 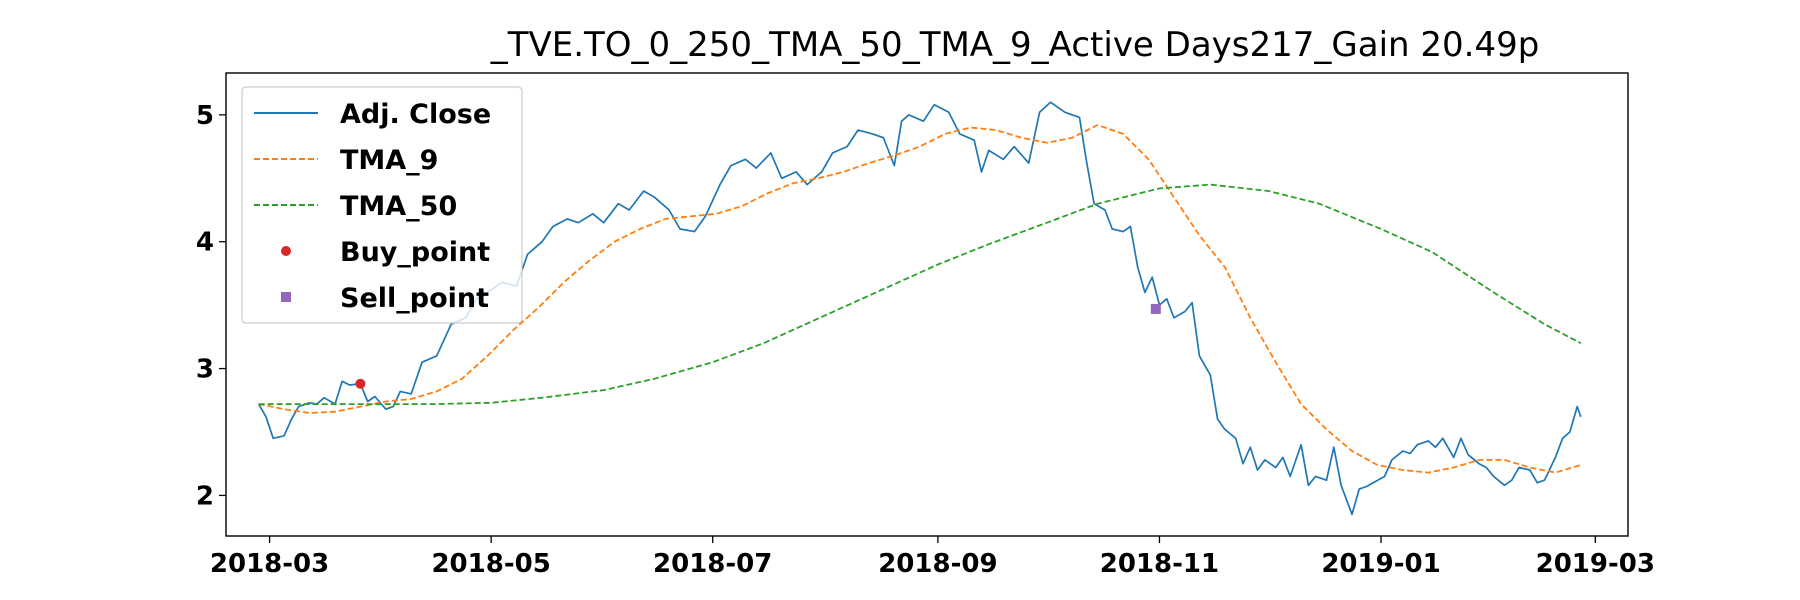 What do you see at coordinates (1380, 564) in the screenshot?
I see `x-tick-label: 2019-01` at bounding box center [1380, 564].